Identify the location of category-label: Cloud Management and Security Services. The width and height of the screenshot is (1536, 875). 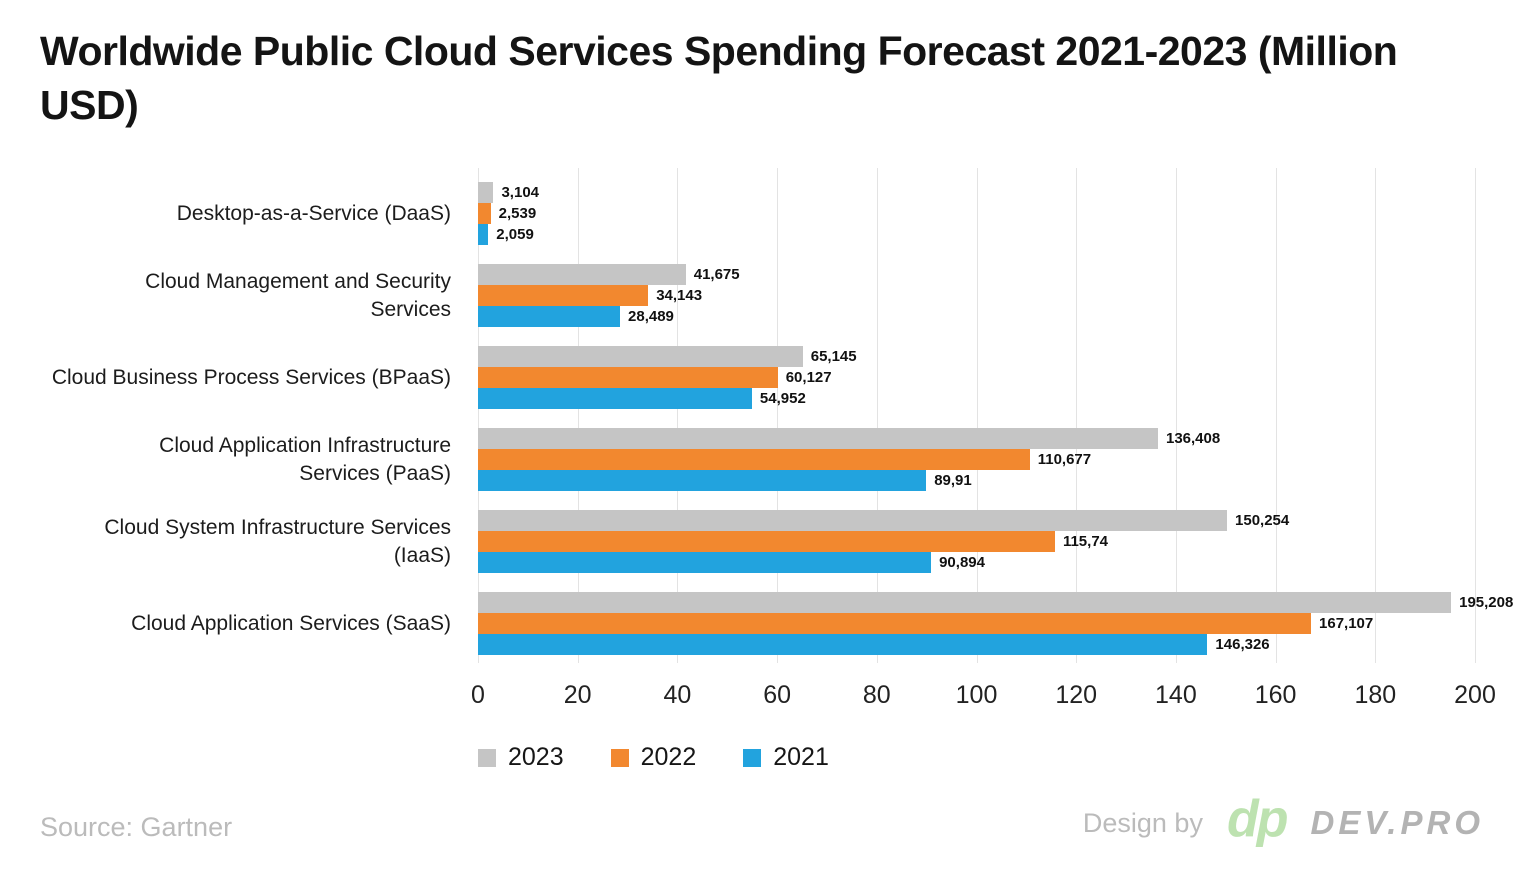
(259, 295).